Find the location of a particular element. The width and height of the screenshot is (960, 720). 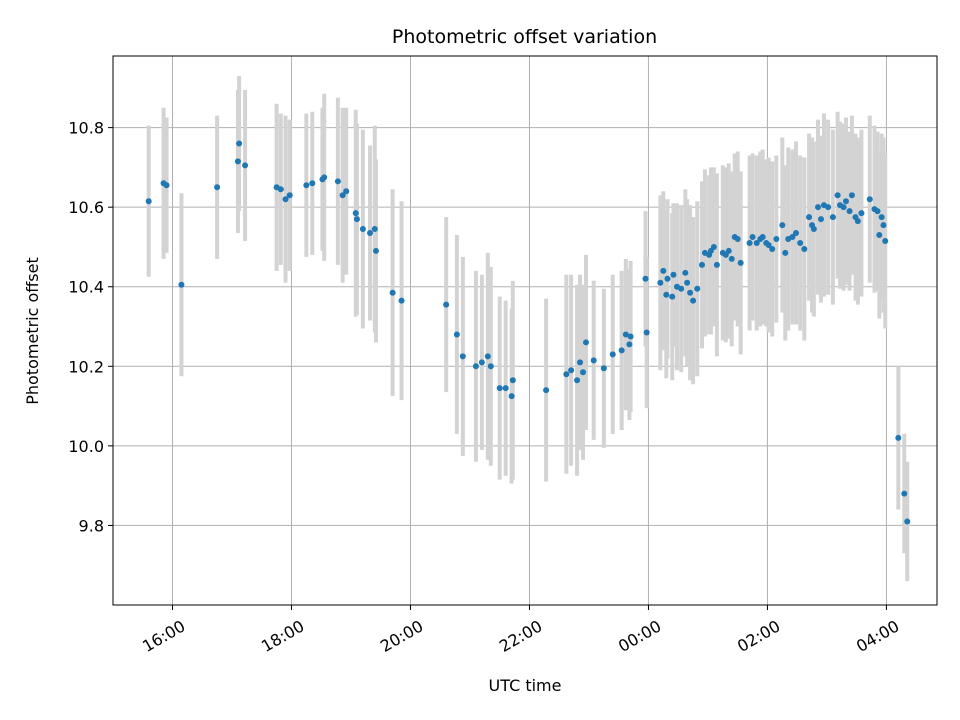

y-tick-label: 10.4 is located at coordinates (86, 287).